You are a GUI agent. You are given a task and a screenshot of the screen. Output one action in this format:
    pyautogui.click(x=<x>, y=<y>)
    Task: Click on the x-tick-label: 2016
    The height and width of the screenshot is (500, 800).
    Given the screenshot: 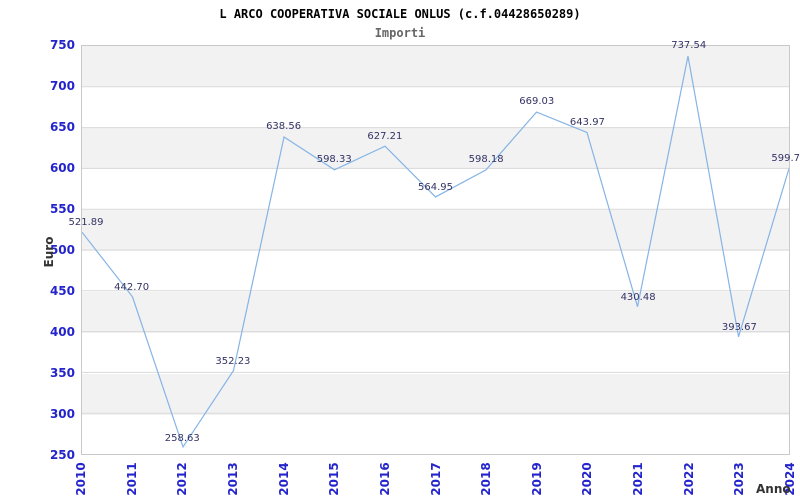 What is the action you would take?
    pyautogui.click(x=384, y=479)
    